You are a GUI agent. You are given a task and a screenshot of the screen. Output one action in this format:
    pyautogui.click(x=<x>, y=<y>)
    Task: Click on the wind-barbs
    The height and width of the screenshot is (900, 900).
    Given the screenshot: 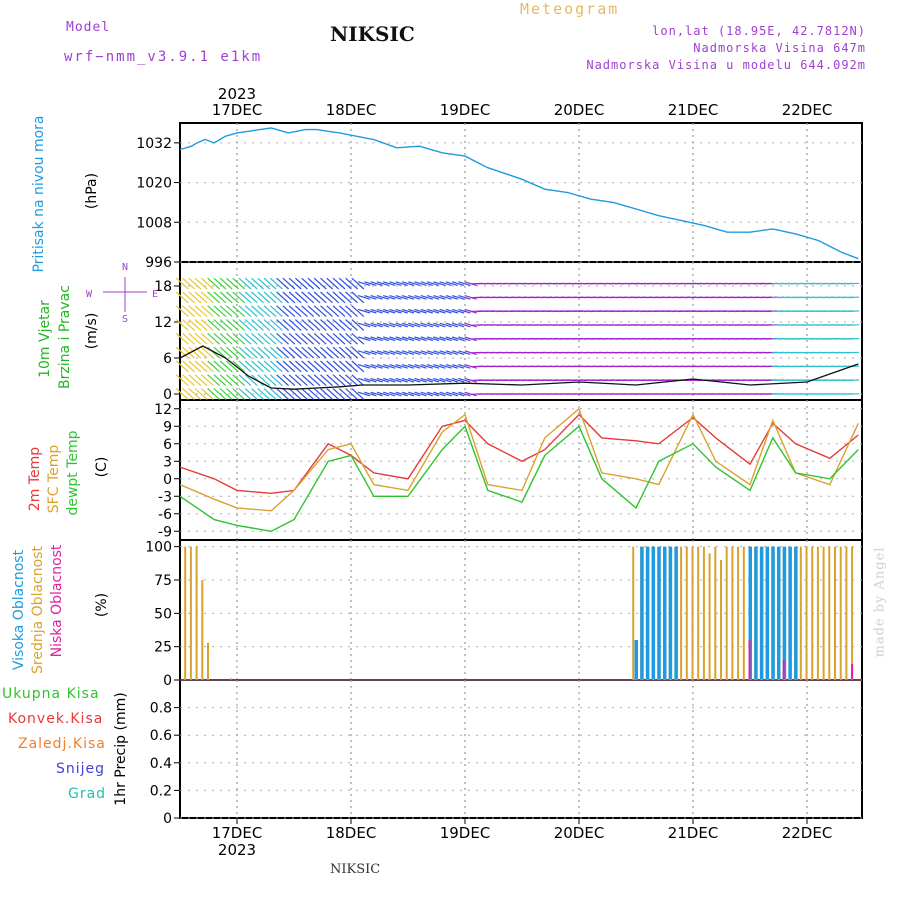 What is the action you would take?
    pyautogui.click(x=517, y=338)
    